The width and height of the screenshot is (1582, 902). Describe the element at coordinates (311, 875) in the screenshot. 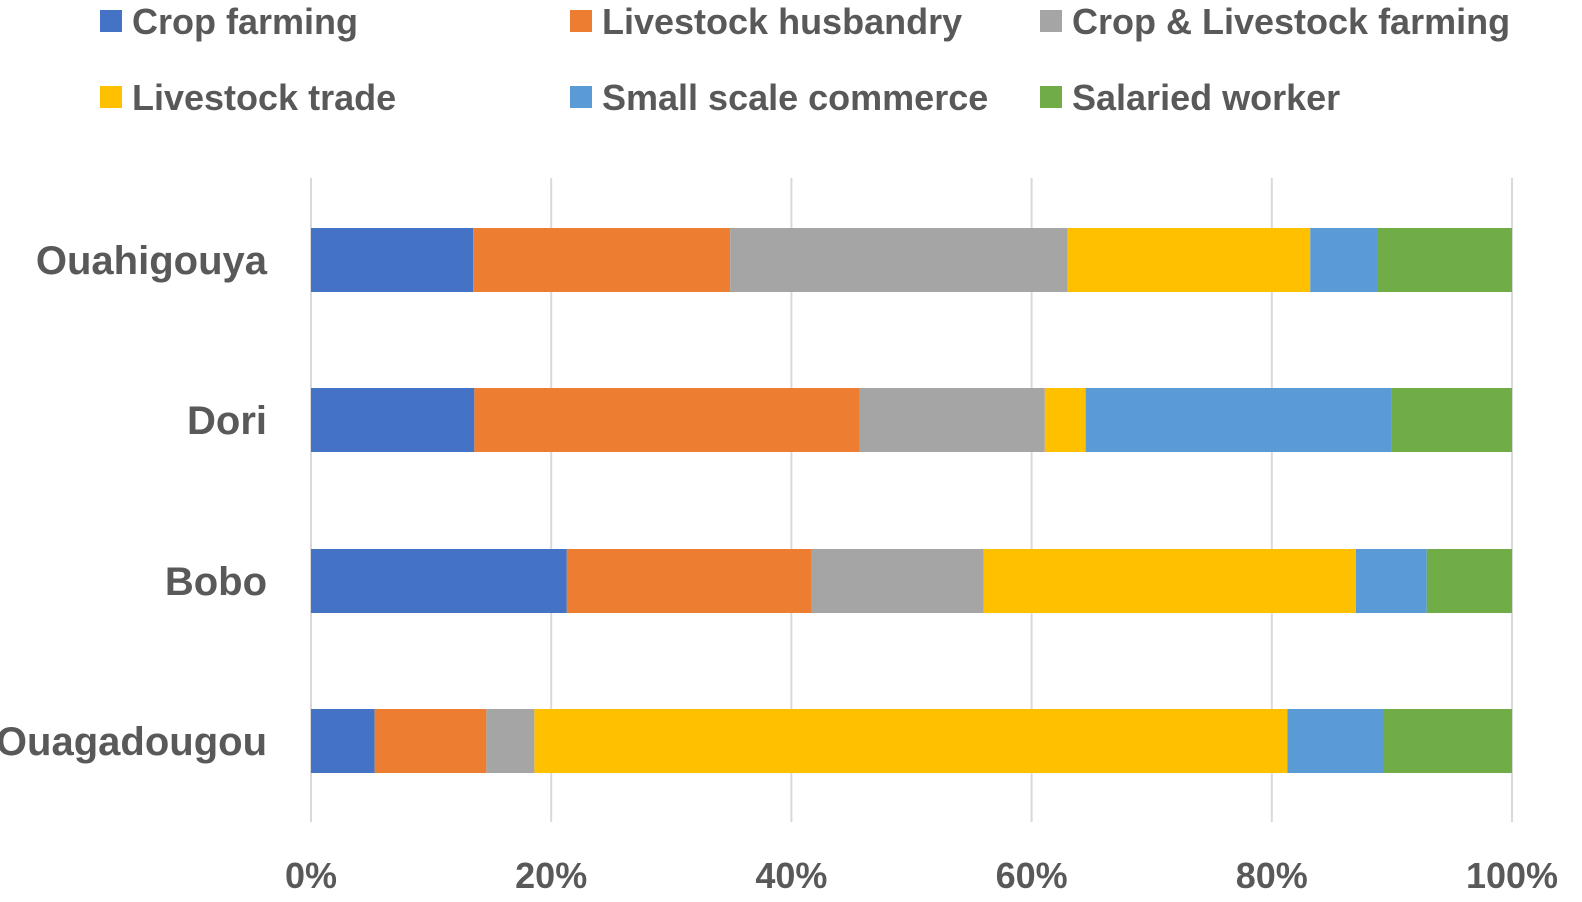

I see `x-tick-label: 0%` at that location.